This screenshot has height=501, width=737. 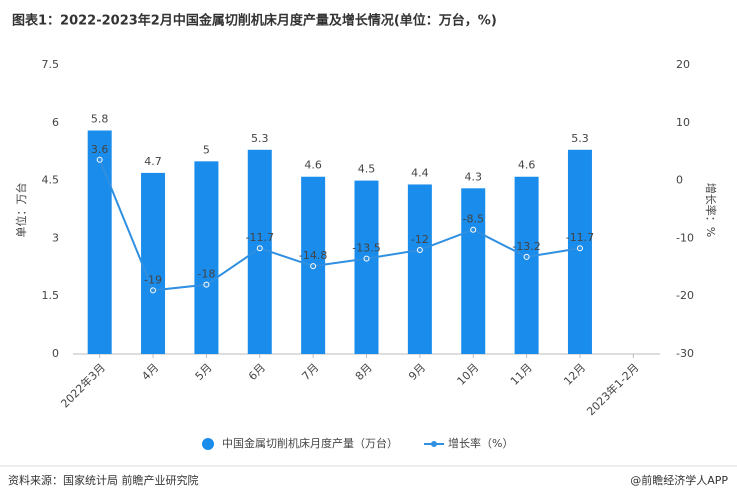 I want to click on y-tick-label: 3, so click(x=55, y=237).